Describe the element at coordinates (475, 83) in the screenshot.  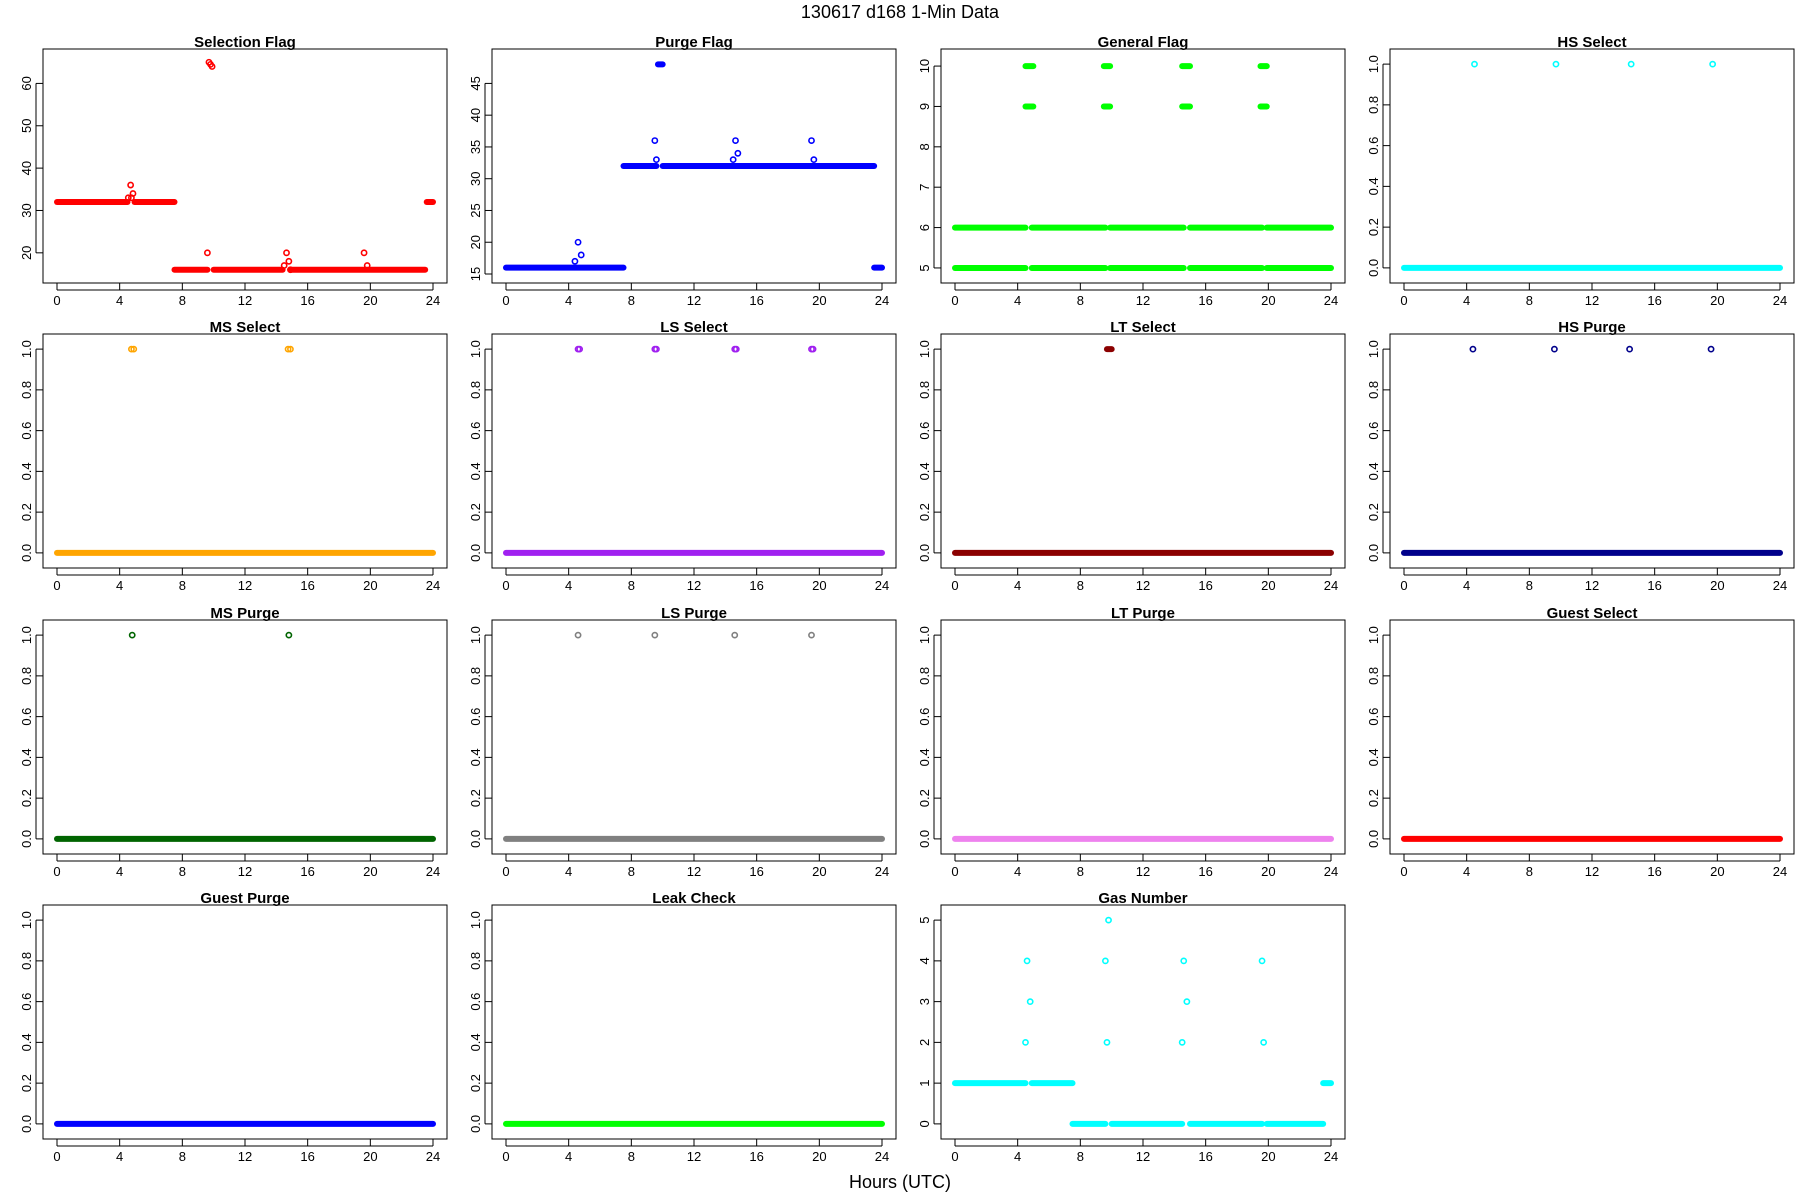
I see `y-tick-label: 45` at that location.